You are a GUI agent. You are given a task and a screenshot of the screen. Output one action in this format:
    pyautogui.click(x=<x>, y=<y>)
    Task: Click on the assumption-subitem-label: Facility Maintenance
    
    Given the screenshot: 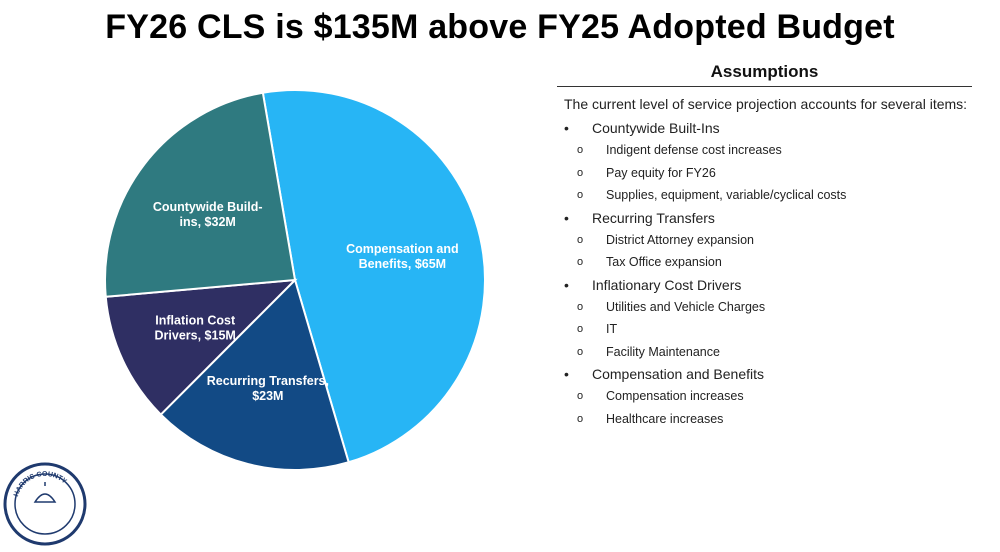 What is the action you would take?
    pyautogui.click(x=663, y=351)
    